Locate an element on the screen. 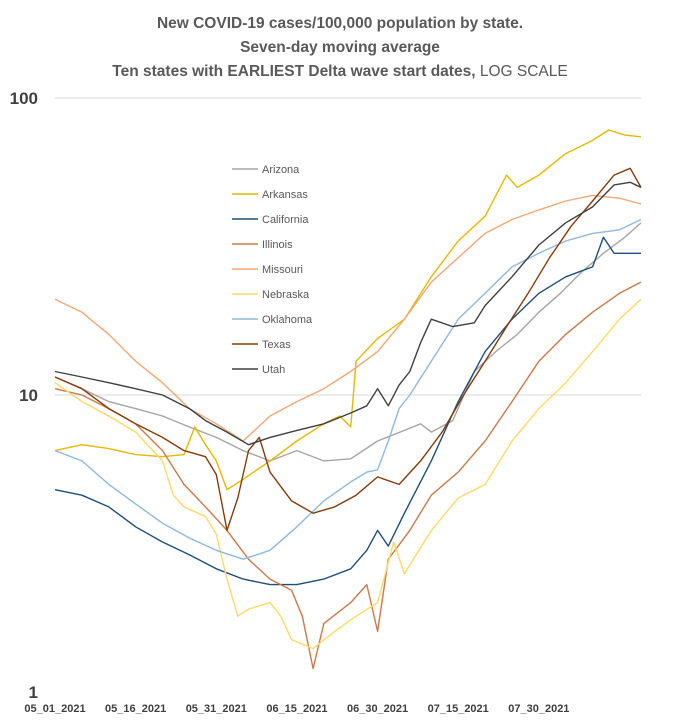  title-line-3-light: LOG SCALE is located at coordinates (522, 71).